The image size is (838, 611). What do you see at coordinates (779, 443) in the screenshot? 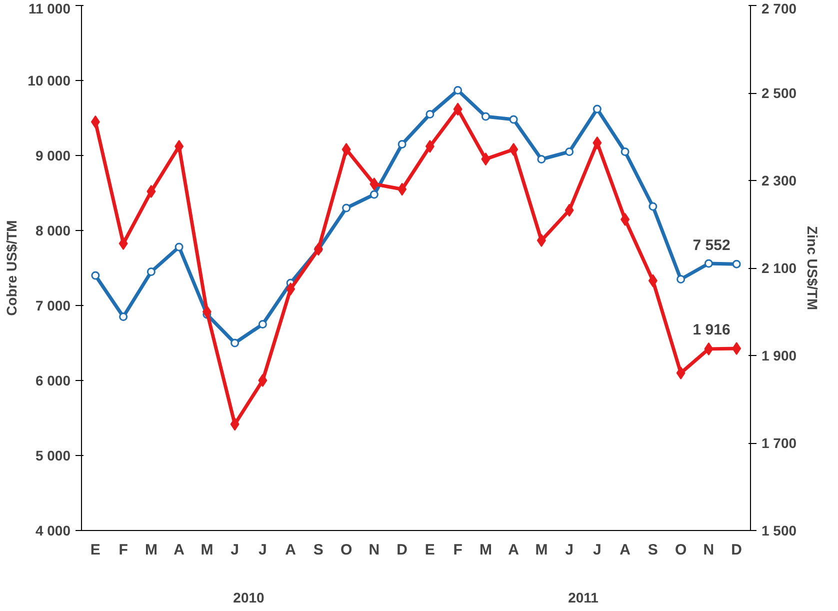
I see `y2-tick-label: 1 700` at bounding box center [779, 443].